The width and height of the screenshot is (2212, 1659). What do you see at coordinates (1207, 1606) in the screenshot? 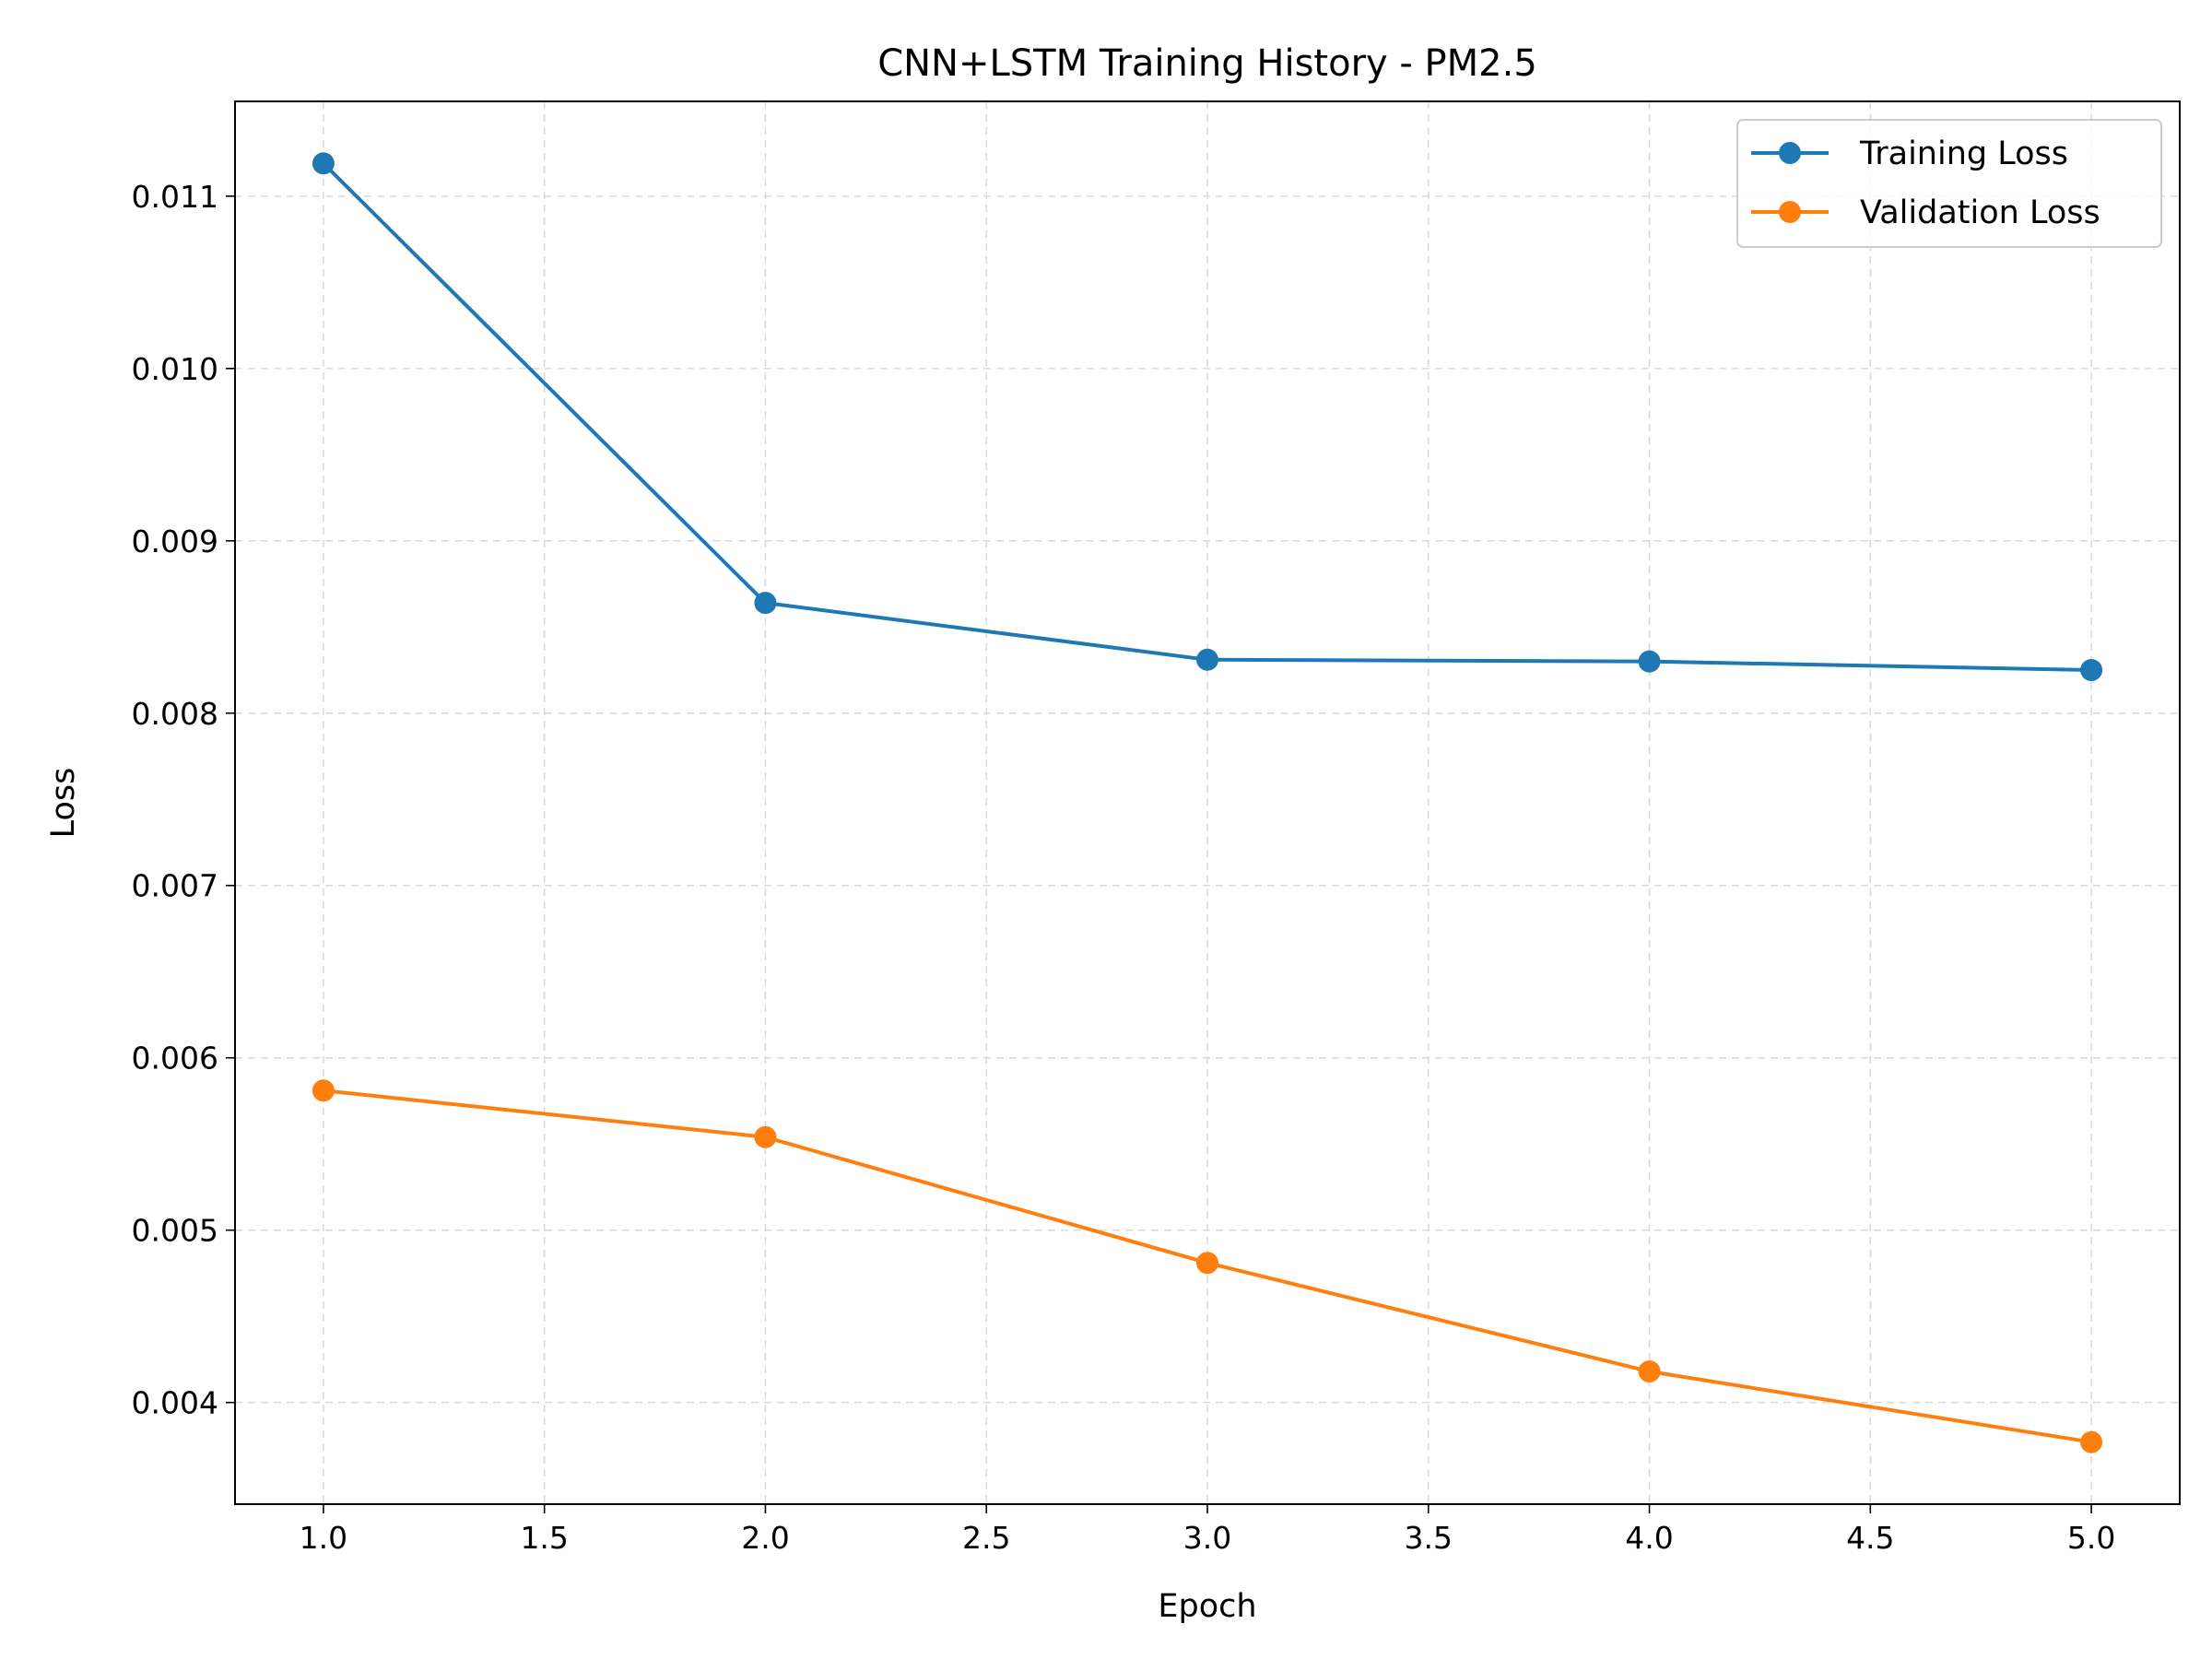
I see `x-axis-label: Epoch` at bounding box center [1207, 1606].